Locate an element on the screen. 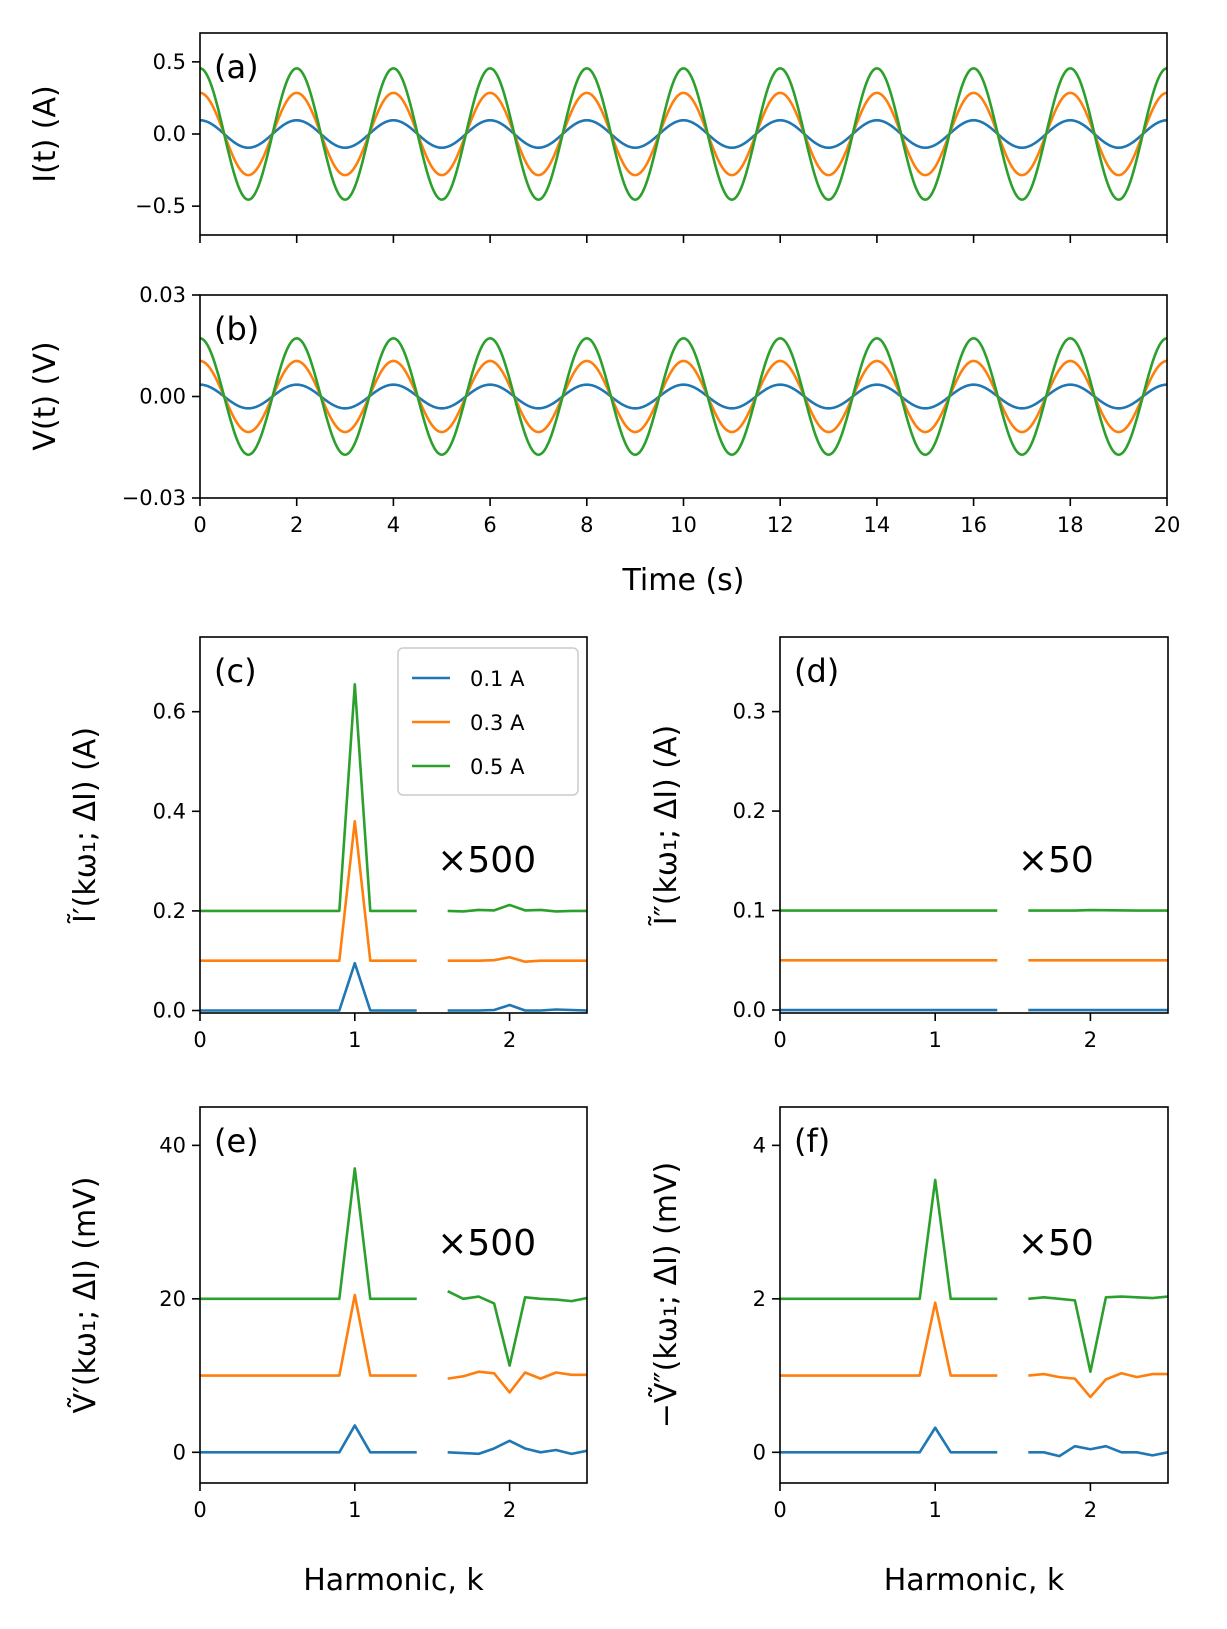 The image size is (1227, 1629). panel-label: (f) is located at coordinates (812, 1141).